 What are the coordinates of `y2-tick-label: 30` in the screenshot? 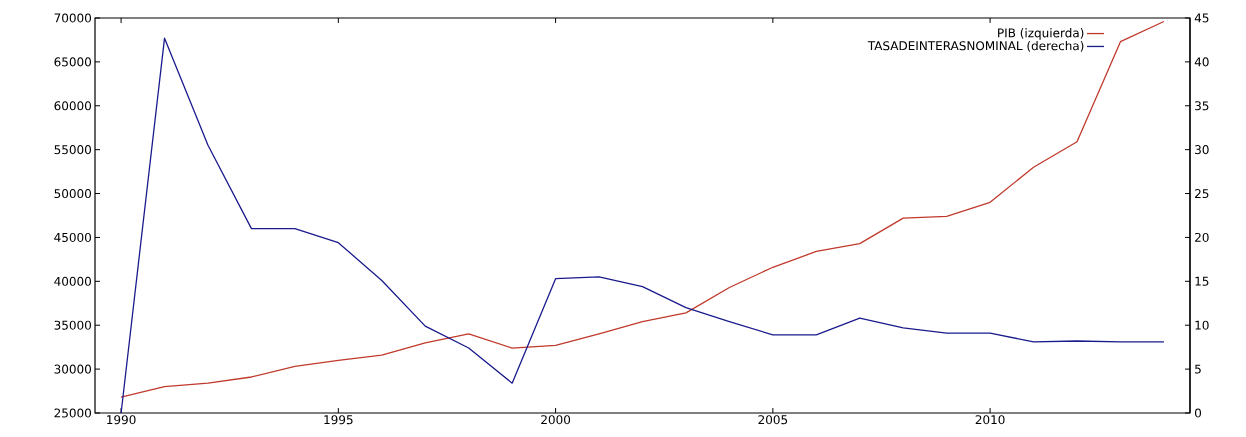 It's located at (1202, 150).